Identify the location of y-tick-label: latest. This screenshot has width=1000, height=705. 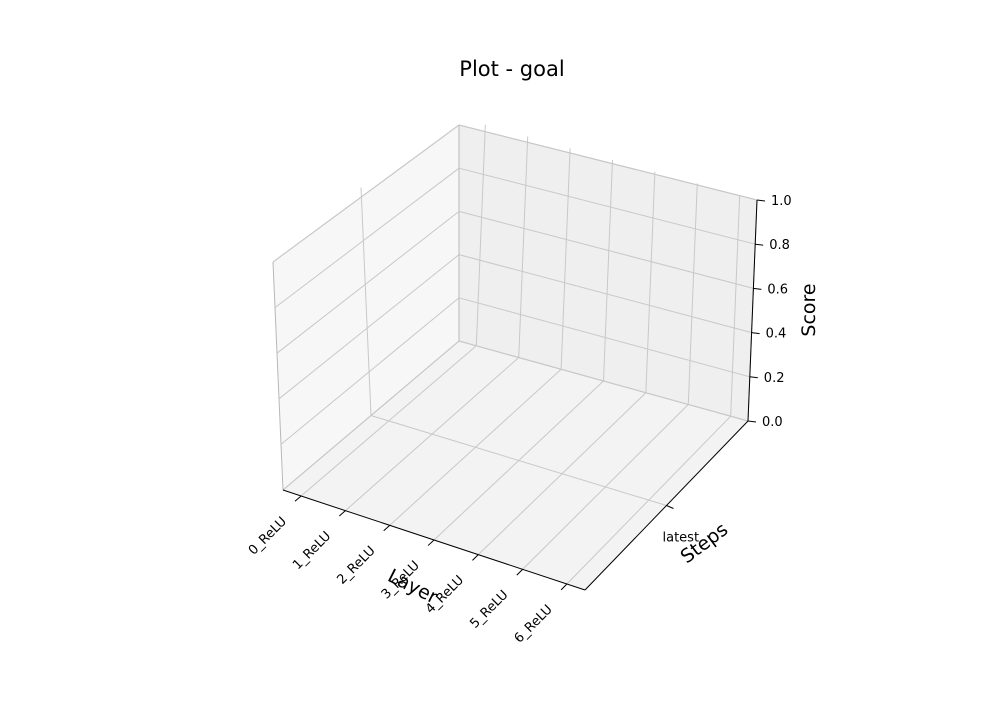
(681, 538).